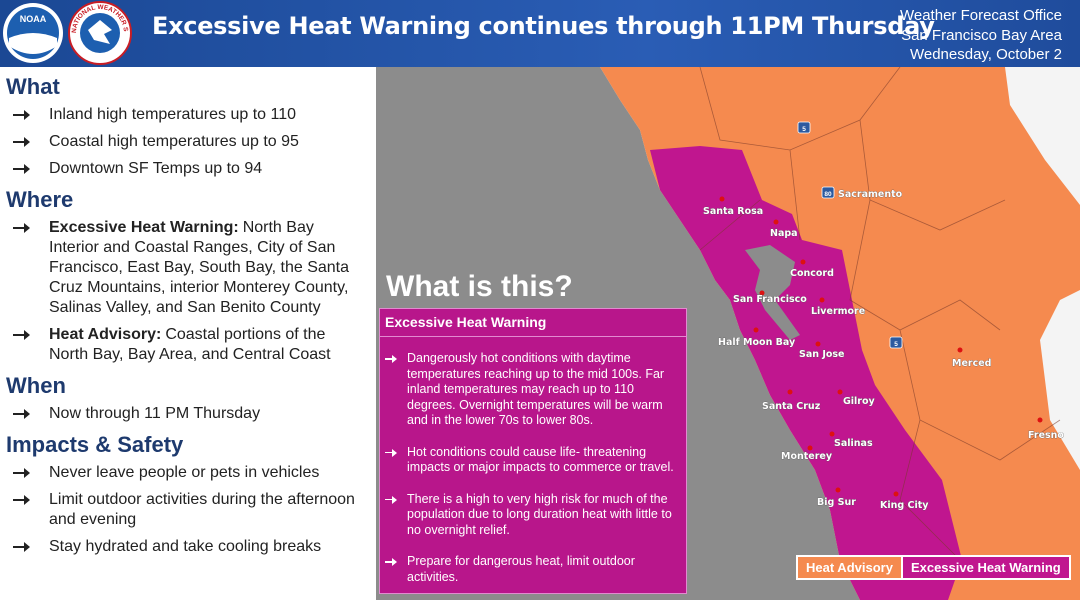  I want to click on city-label: Monterey, so click(807, 456).